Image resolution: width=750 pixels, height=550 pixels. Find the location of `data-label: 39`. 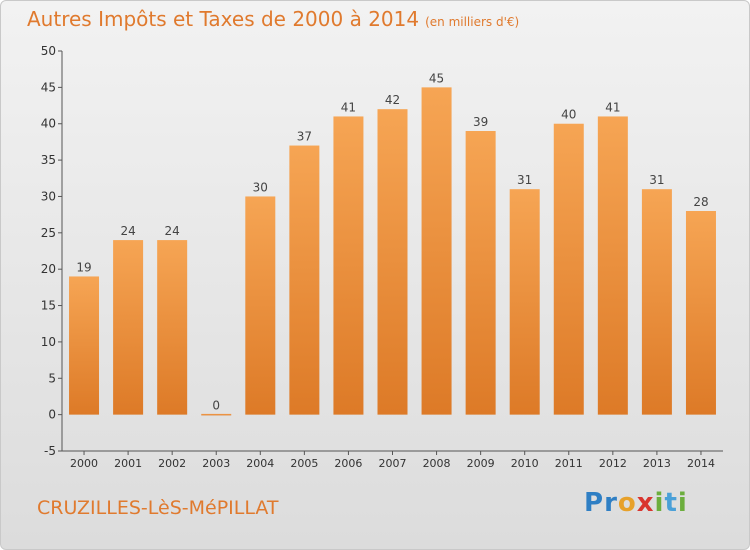

data-label: 39 is located at coordinates (480, 122).